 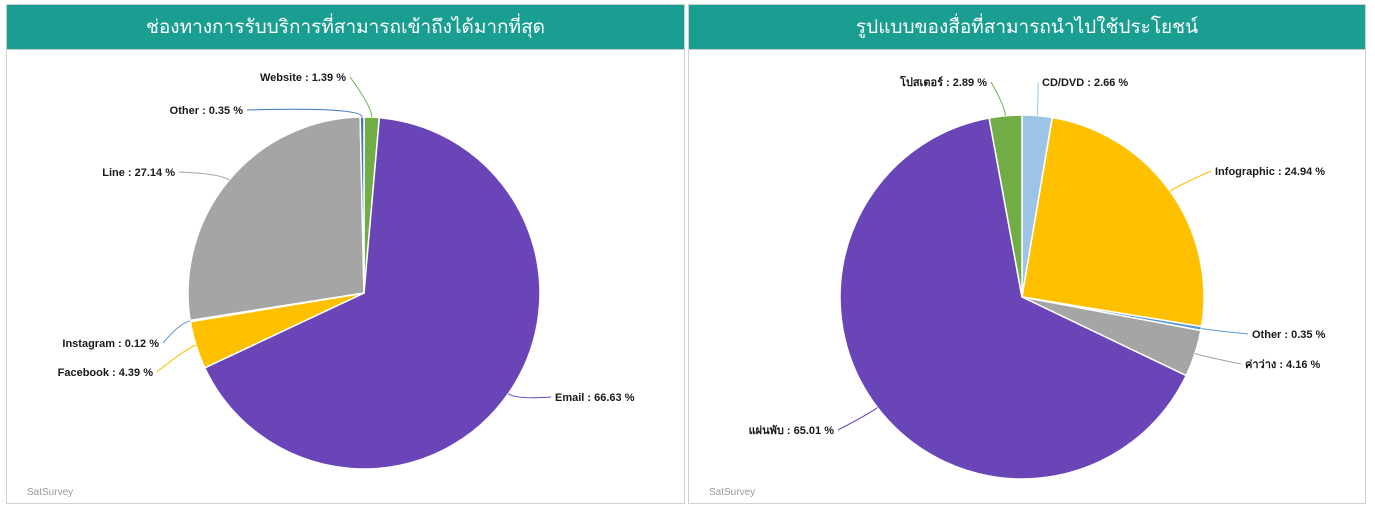 I want to click on slice-label: ค่าว่าง : 4.16 %, so click(x=1283, y=365).